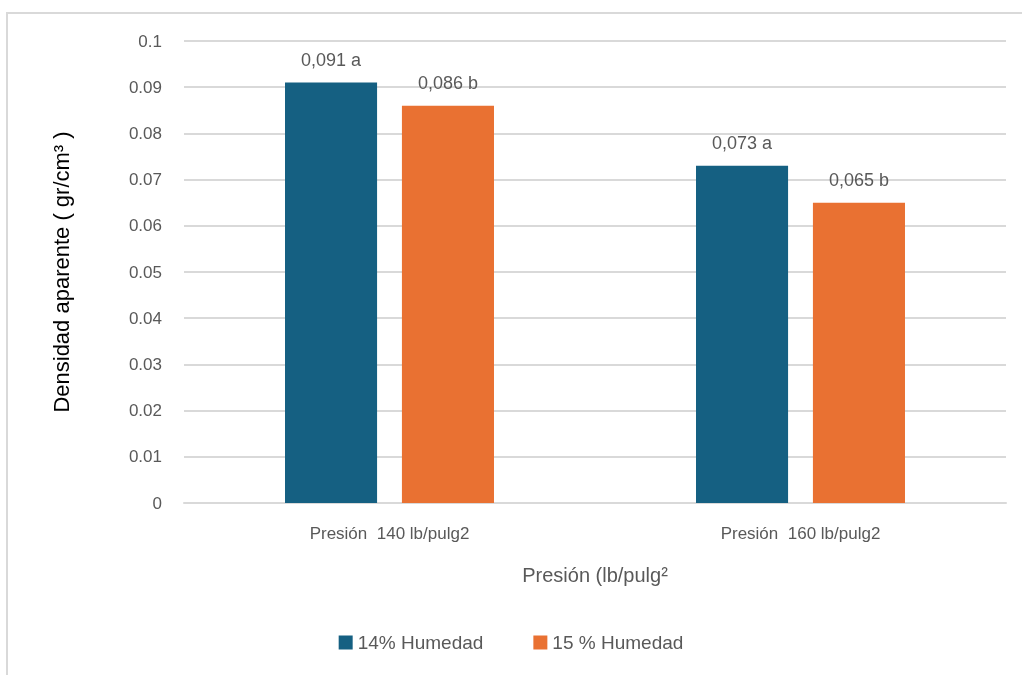  I want to click on y-axis-title: Densidad aparente ( gr/cm³ ), so click(61, 272).